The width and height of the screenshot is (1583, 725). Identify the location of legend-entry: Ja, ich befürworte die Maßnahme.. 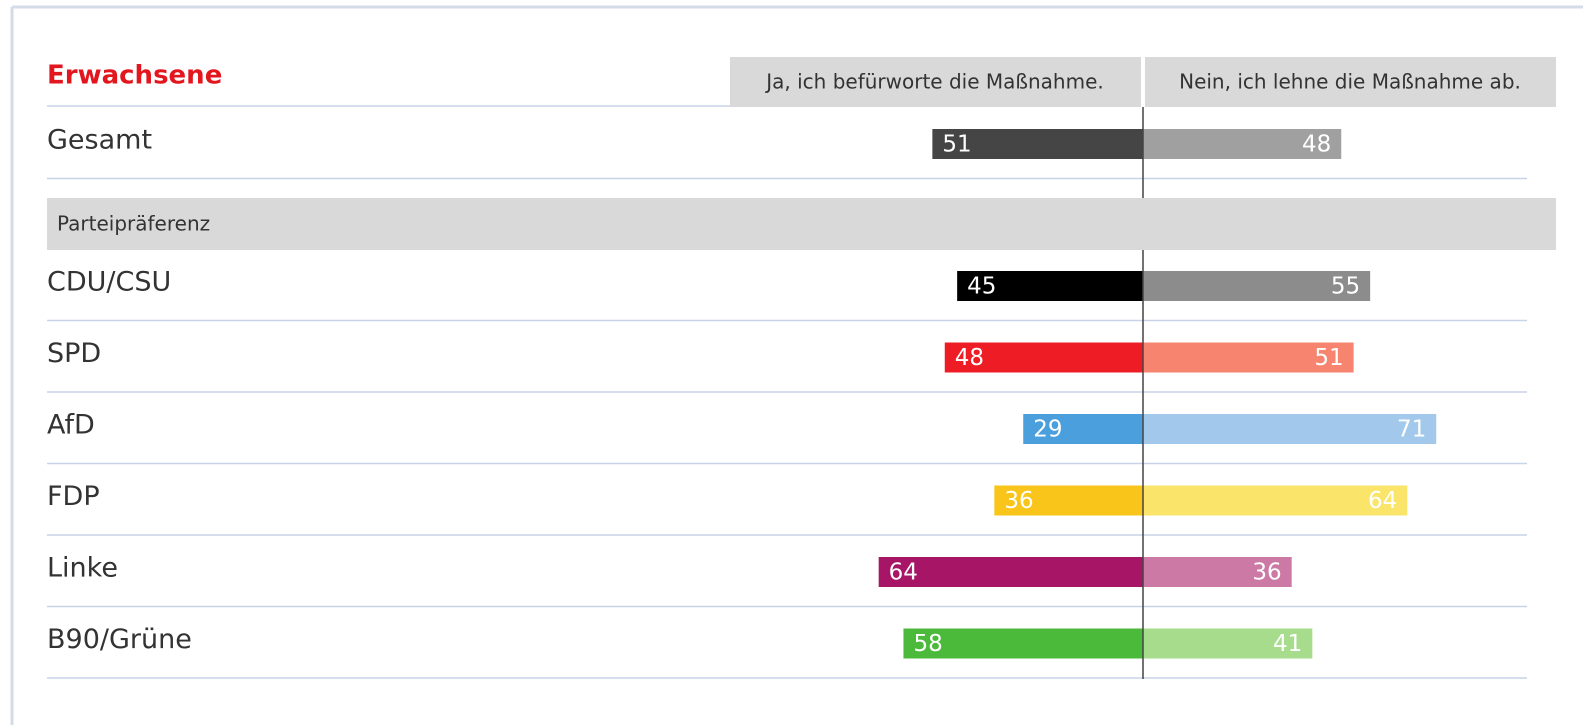
(934, 82).